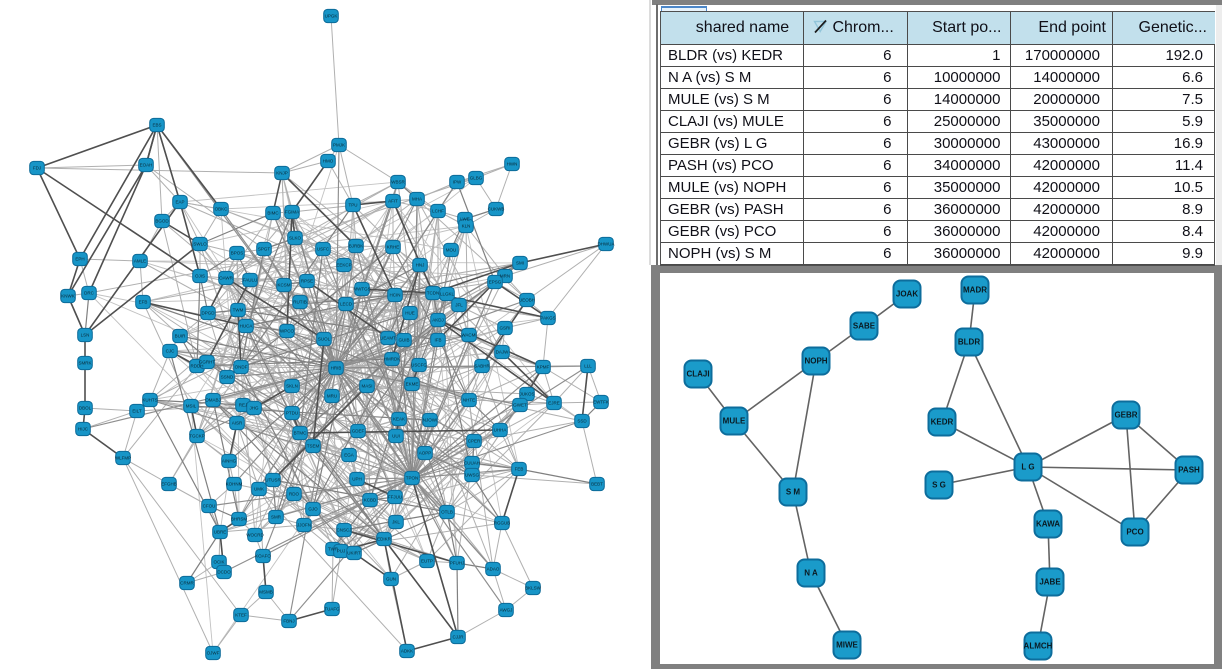  I want to click on svg-text: DBOL, so click(85, 408).